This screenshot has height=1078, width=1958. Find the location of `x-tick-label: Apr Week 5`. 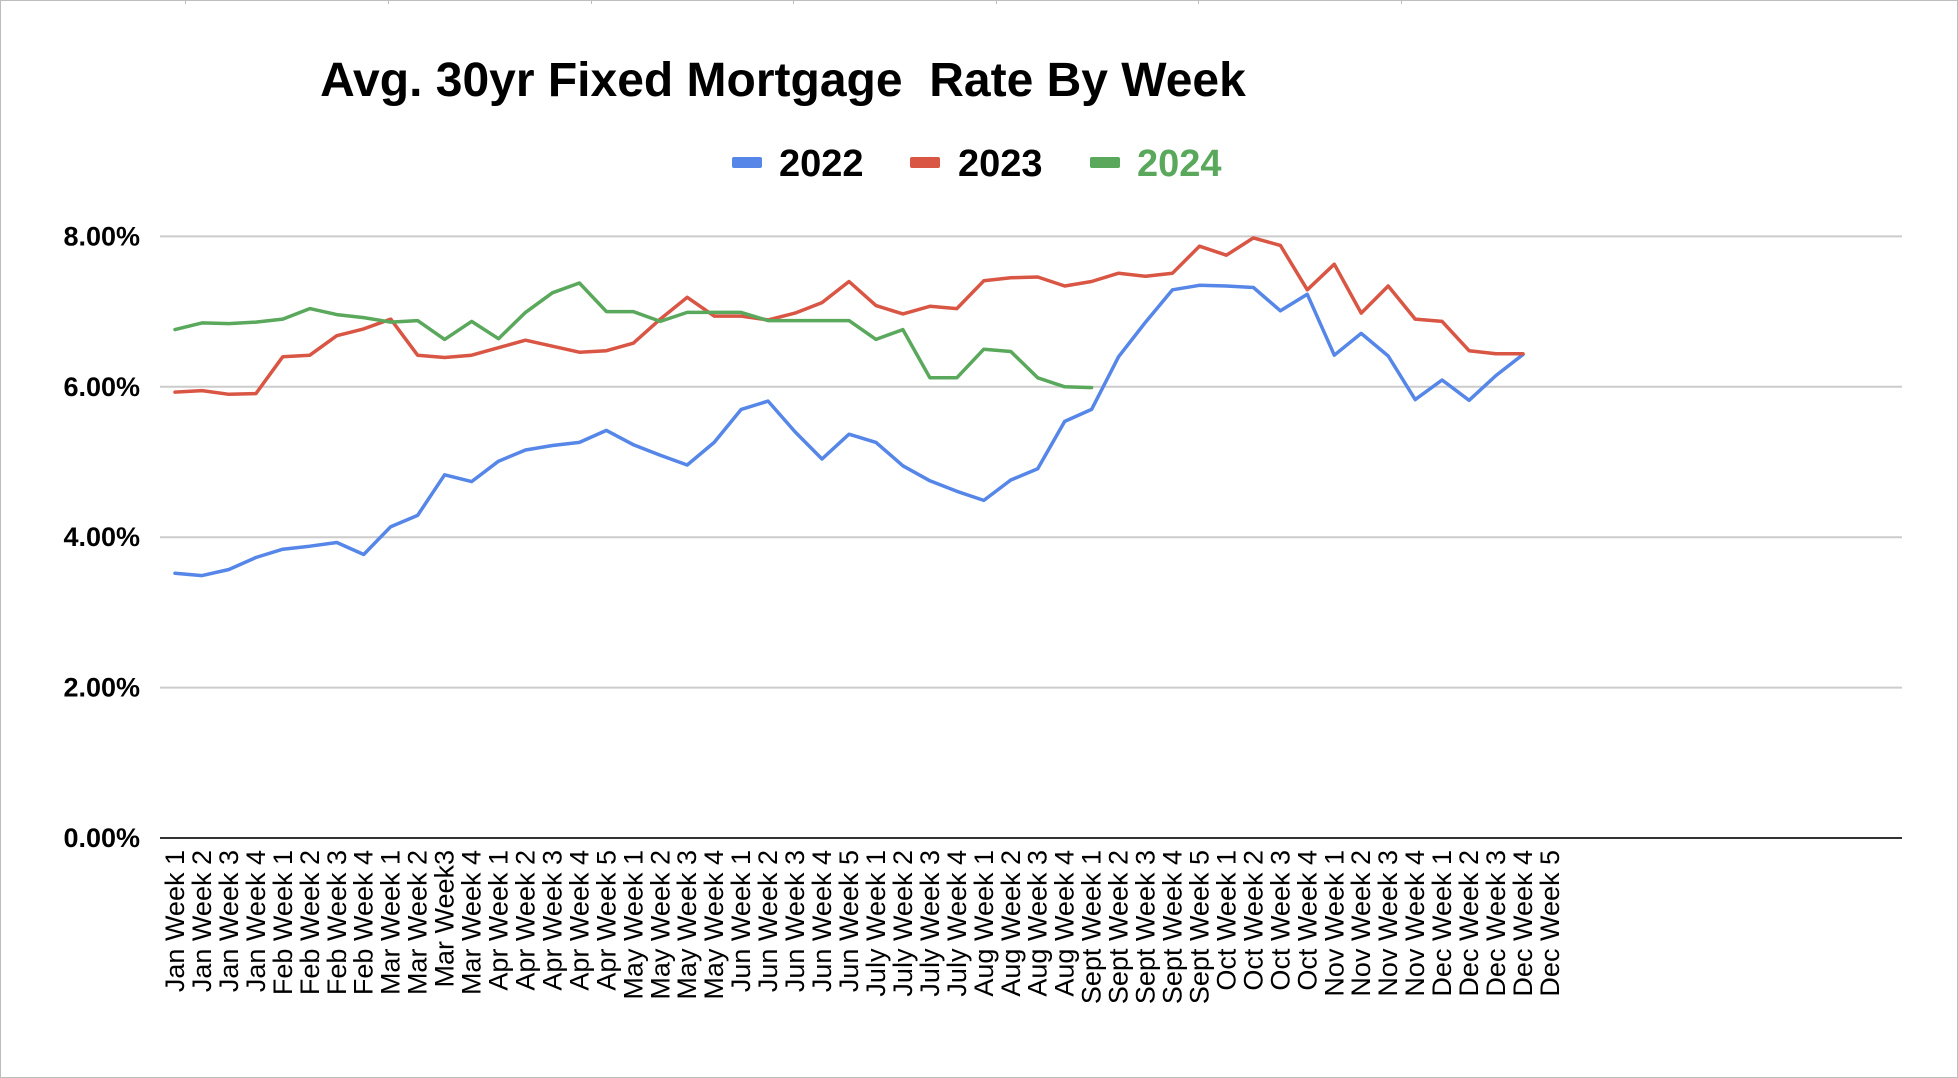

x-tick-label: Apr Week 5 is located at coordinates (606, 920).